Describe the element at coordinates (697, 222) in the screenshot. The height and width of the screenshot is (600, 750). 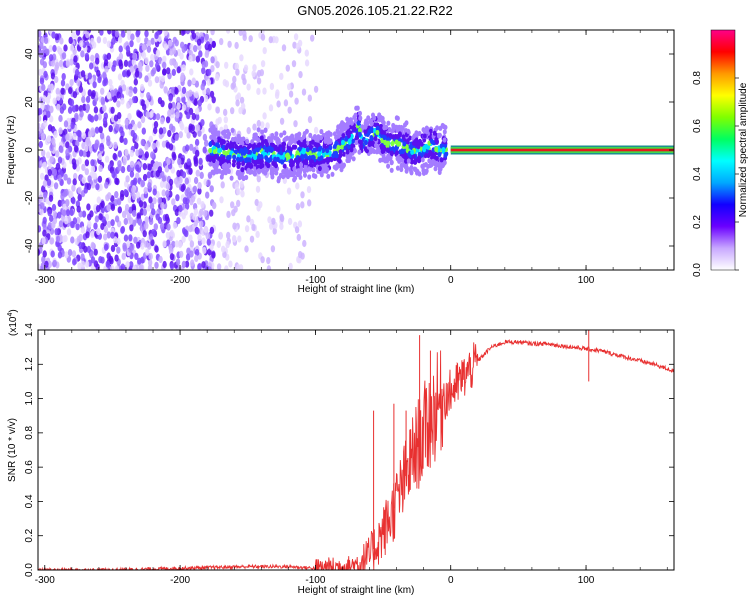
I see `colorbar-tick-label: 0.2` at that location.